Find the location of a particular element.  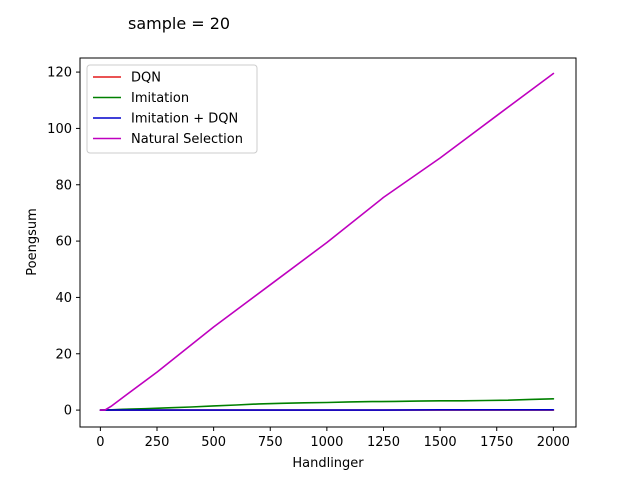

legend-box is located at coordinates (172, 109).